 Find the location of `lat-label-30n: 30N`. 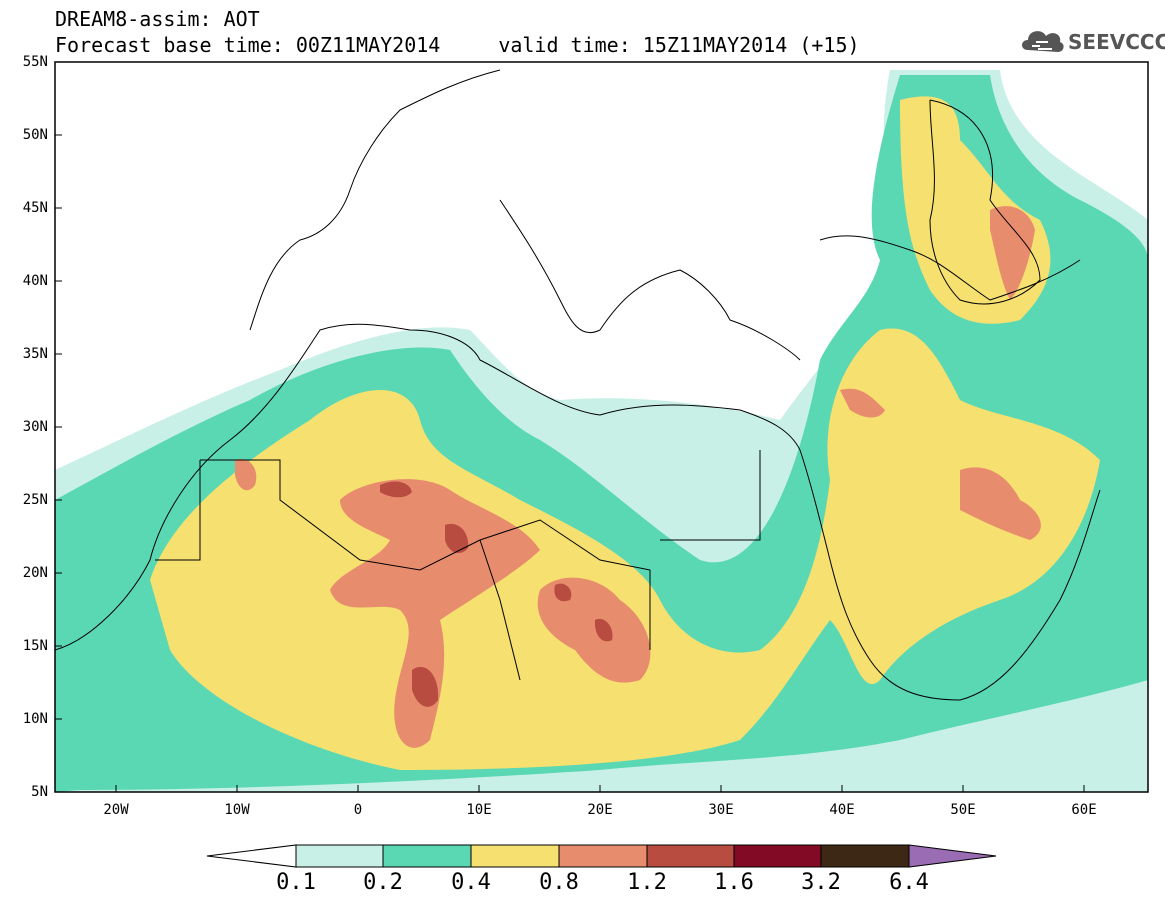

lat-label-30n: 30N is located at coordinates (35, 427).